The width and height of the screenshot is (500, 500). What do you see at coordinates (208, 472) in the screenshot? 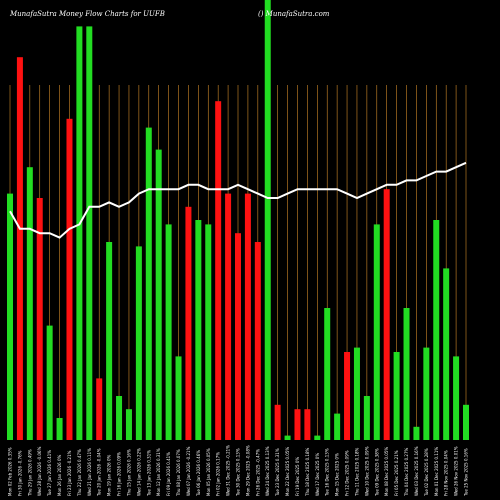
I see `x-tick-label: Mon 05 Jan 2026 0.05%` at bounding box center [208, 472].